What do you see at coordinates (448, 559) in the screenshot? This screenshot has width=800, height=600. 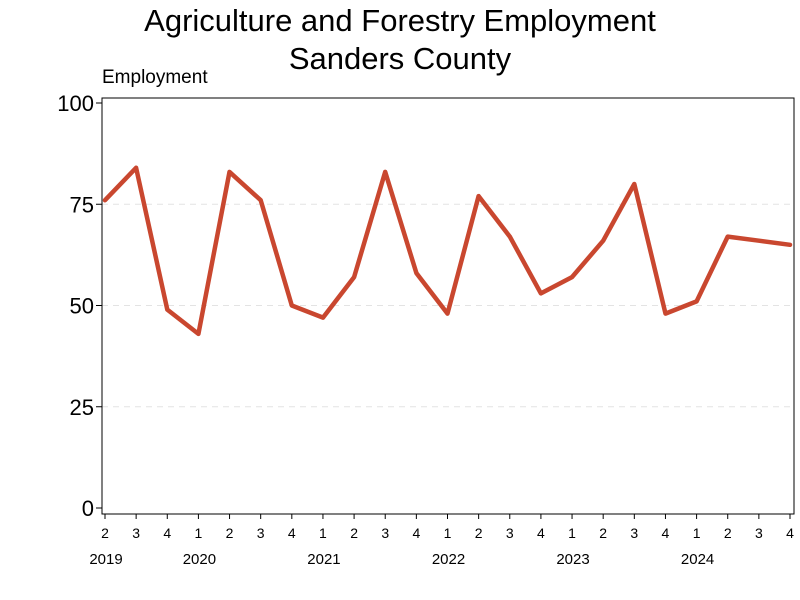 I see `year-label: 2022` at bounding box center [448, 559].